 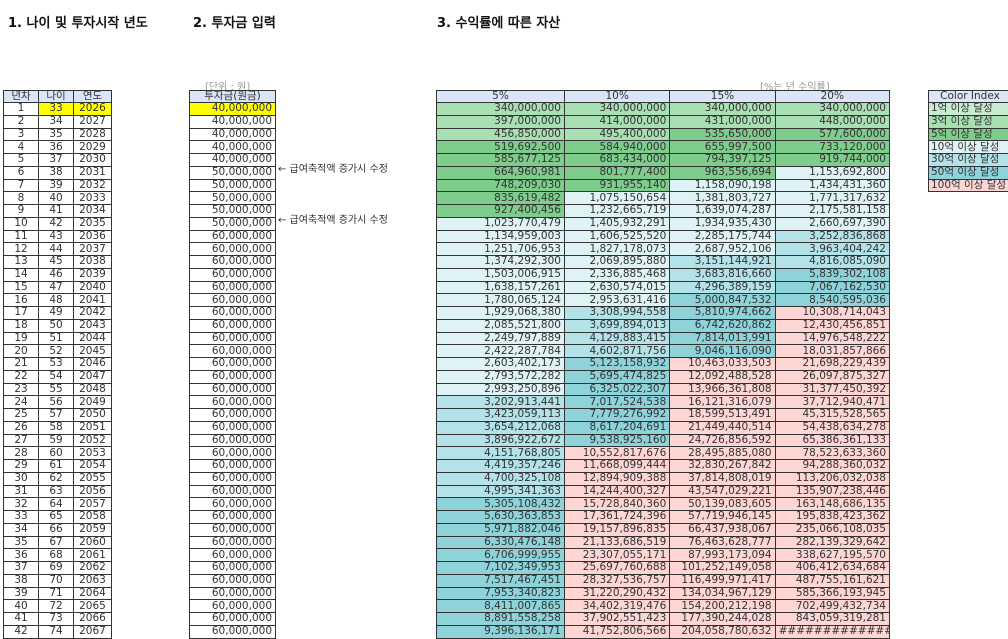 I want to click on year-cell: 2032, so click(x=92, y=185).